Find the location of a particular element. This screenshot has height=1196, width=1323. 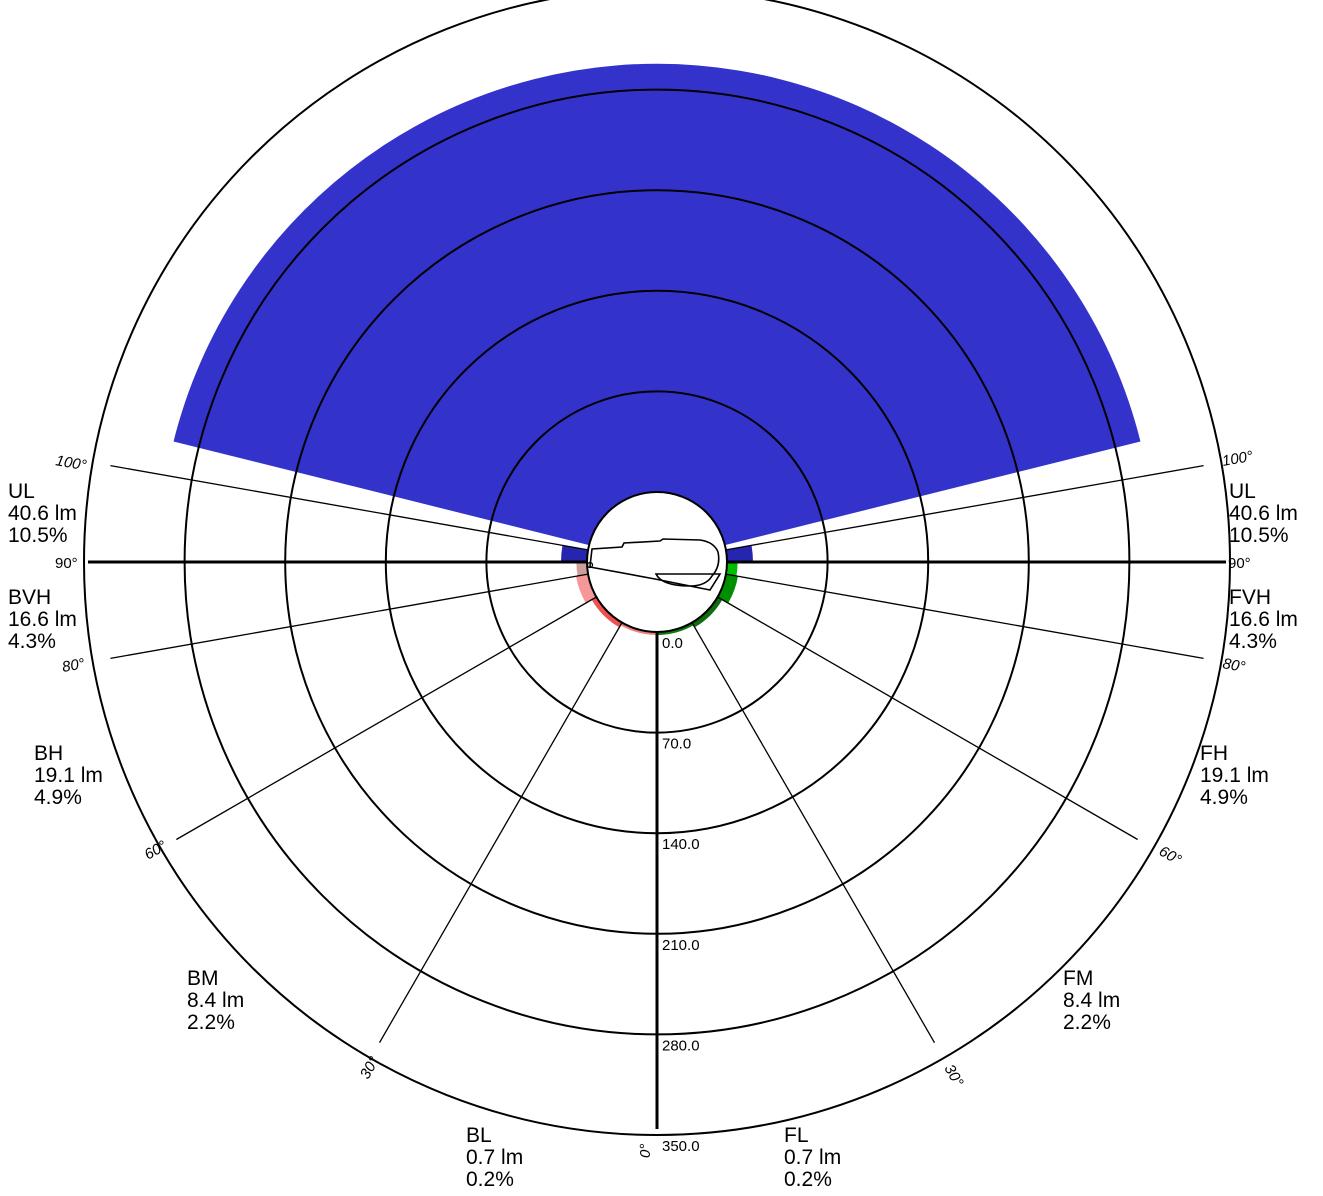

zone-label-bvh-left: BVH is located at coordinates (29, 597).